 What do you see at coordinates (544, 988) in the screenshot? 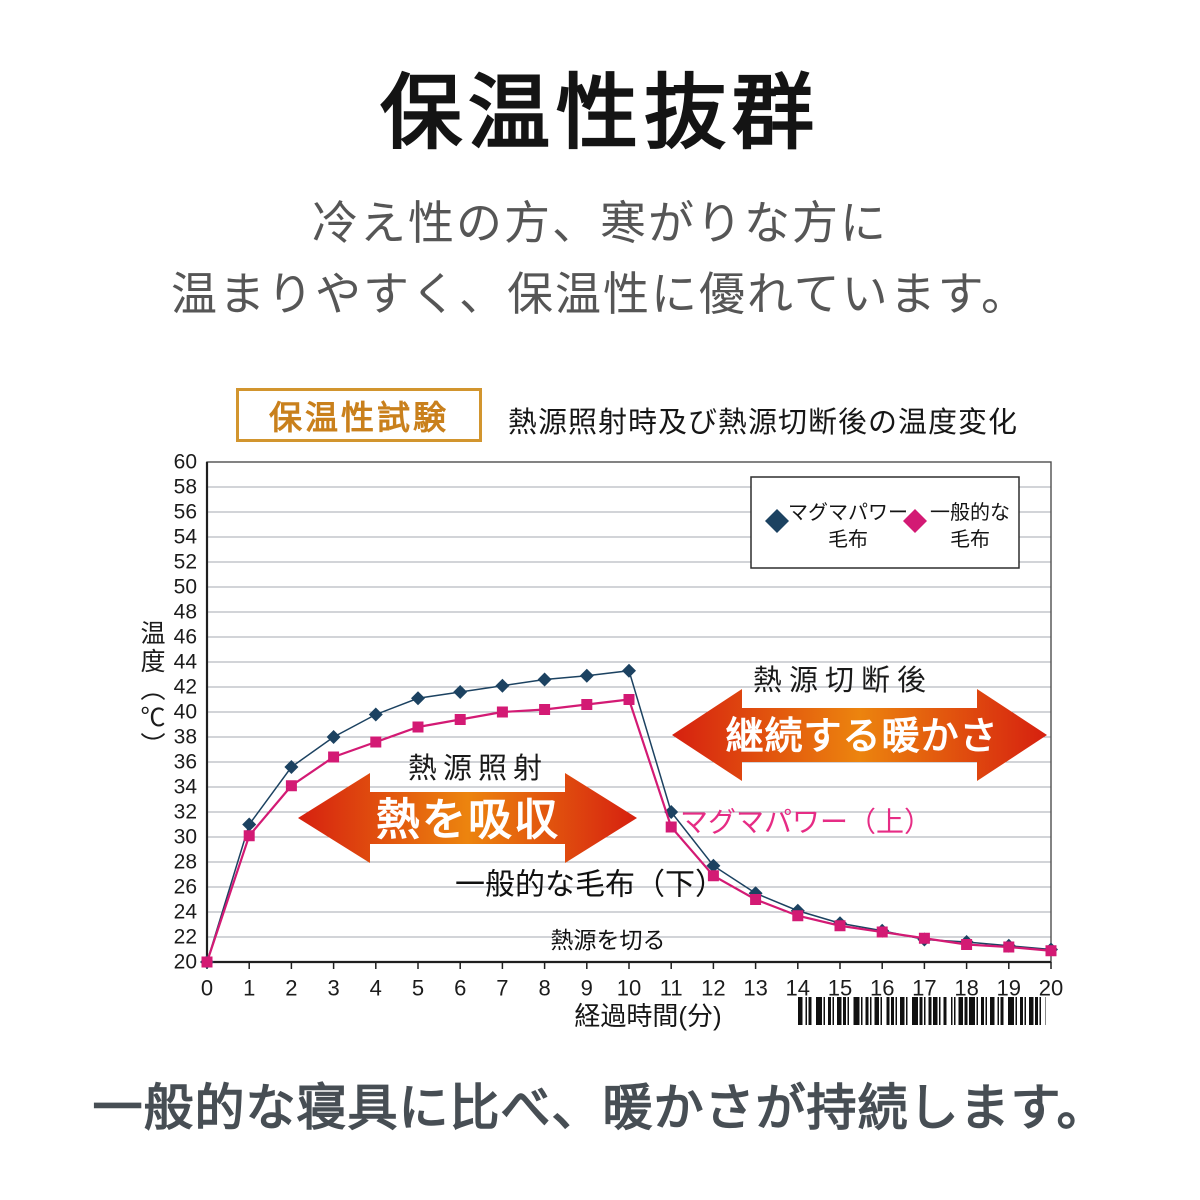
I see `x-tick-label: 8` at bounding box center [544, 988].